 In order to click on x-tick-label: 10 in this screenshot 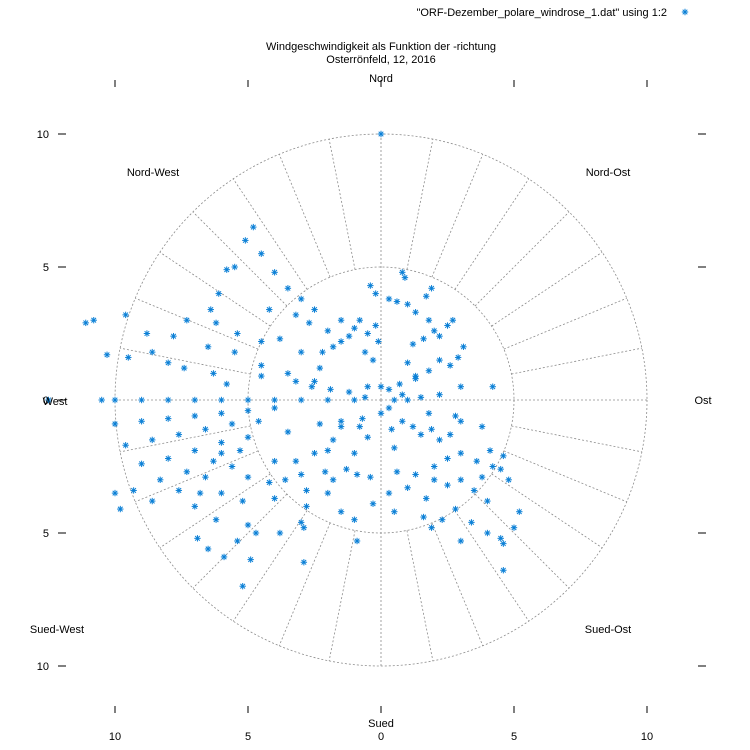, I will do `click(115, 737)`.